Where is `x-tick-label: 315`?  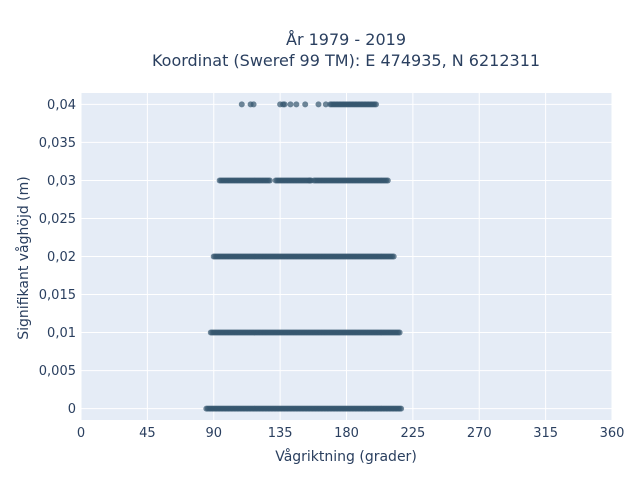
x-tick-label: 315 is located at coordinates (545, 433).